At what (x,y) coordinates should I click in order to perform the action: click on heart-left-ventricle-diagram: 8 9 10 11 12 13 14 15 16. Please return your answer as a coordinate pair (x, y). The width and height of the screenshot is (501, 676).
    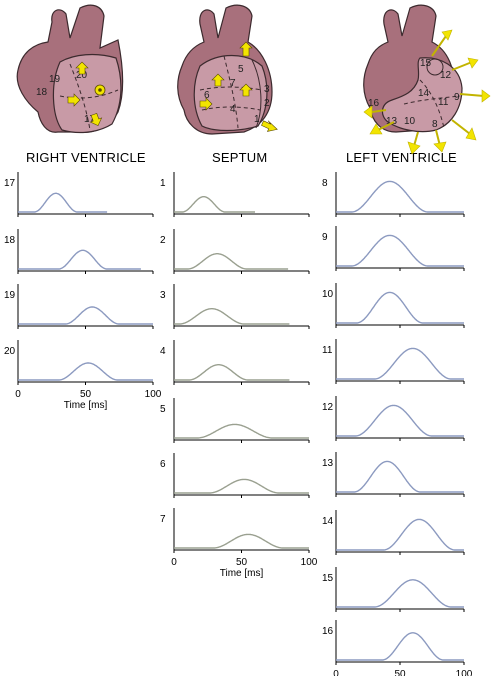
    Looking at the image, I should click on (427, 79).